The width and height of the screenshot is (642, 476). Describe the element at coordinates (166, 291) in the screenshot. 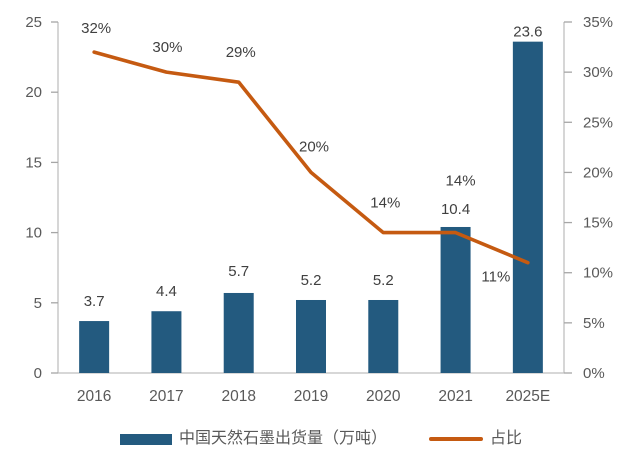

I see `bar-value-label-2017: 4.4` at that location.